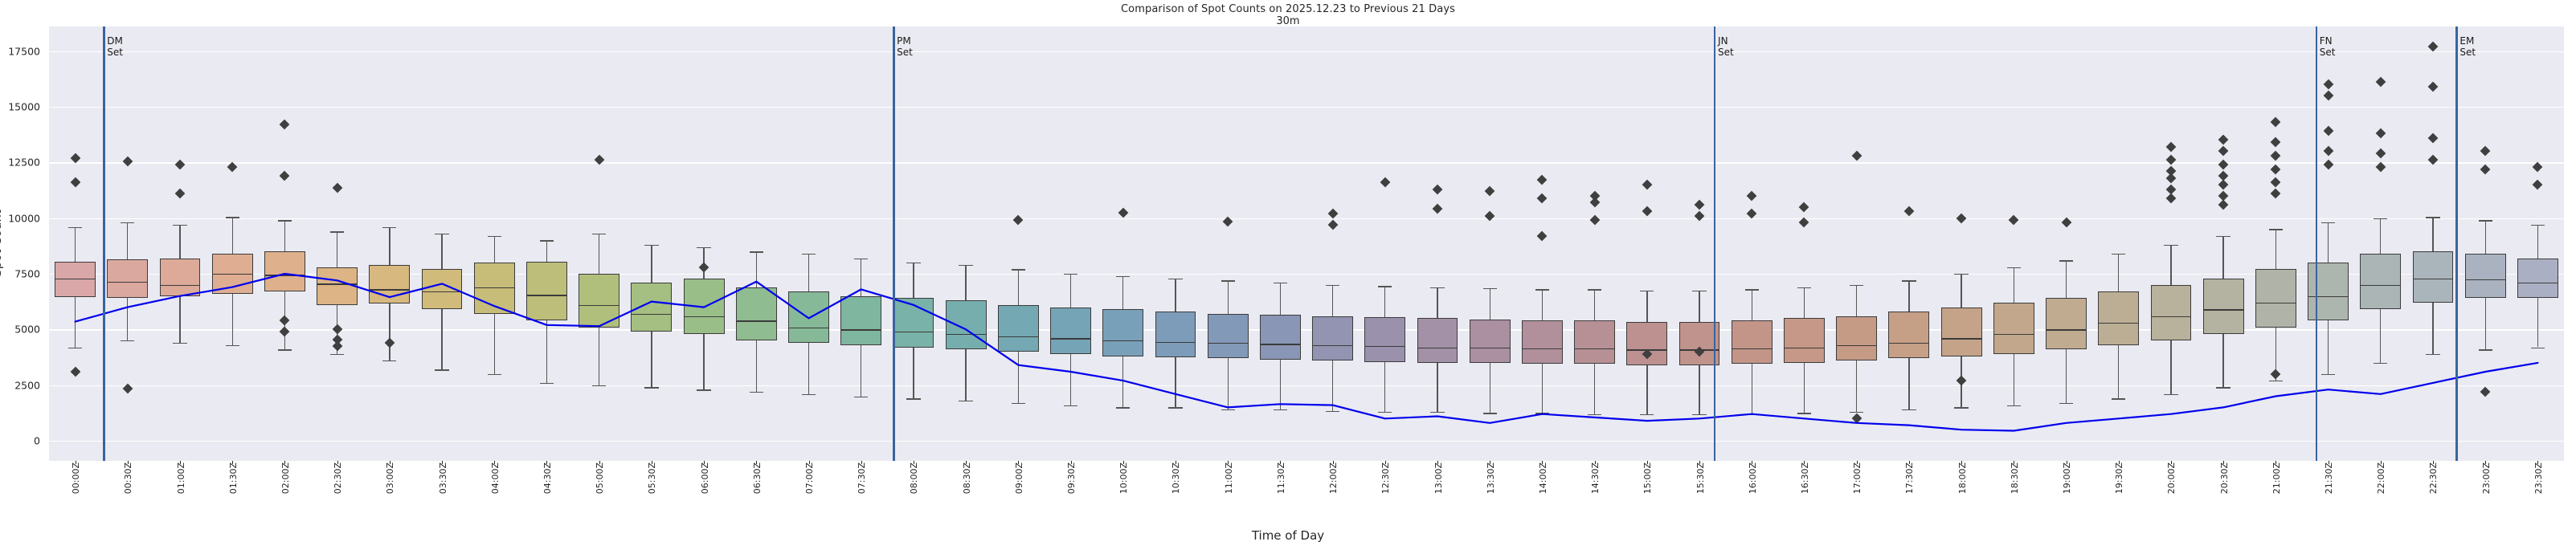 The width and height of the screenshot is (2576, 558). What do you see at coordinates (128, 478) in the screenshot?
I see `x-tick-0030: 00:30Z` at bounding box center [128, 478].